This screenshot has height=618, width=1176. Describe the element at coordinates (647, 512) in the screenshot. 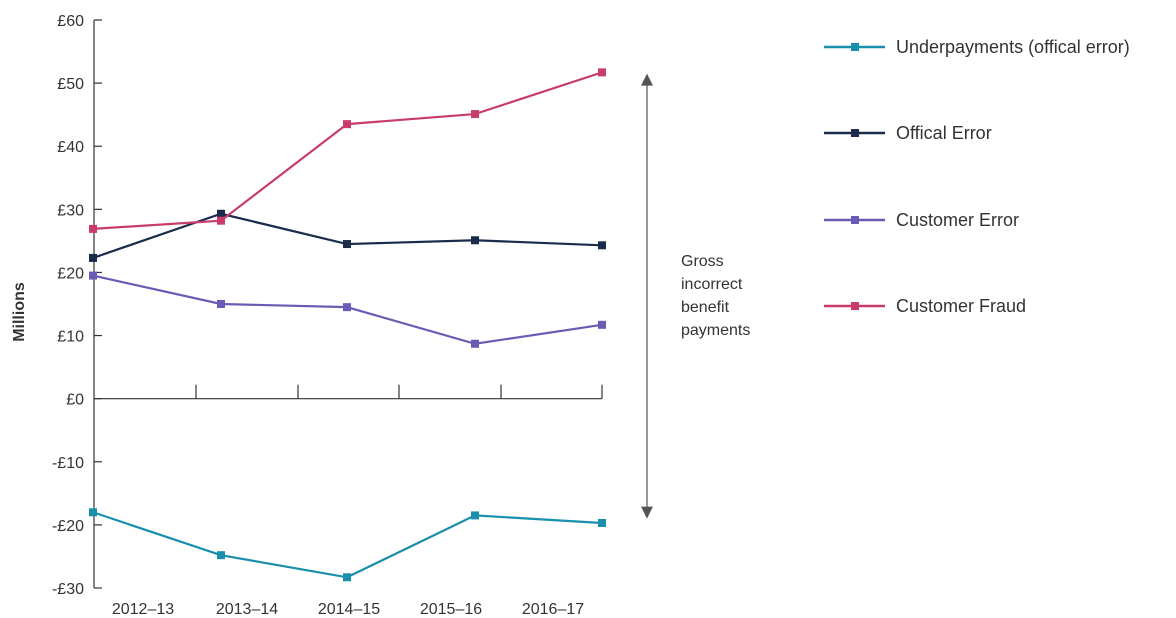

I see `arrow-down-icon` at that location.